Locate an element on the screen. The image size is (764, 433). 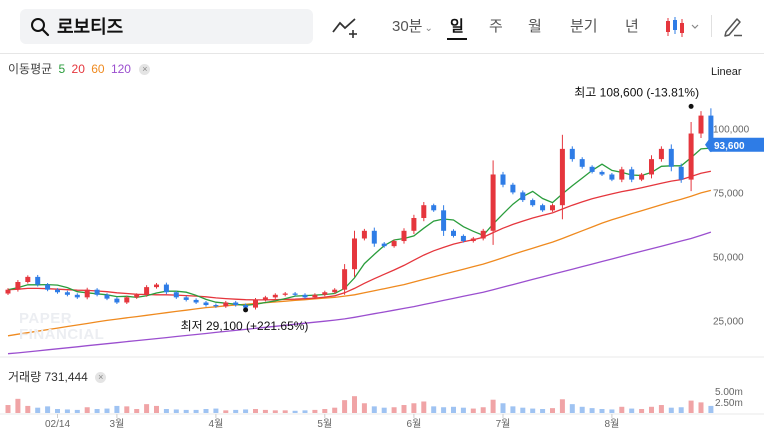
y-tick-label: 75,000 is located at coordinates (728, 193).